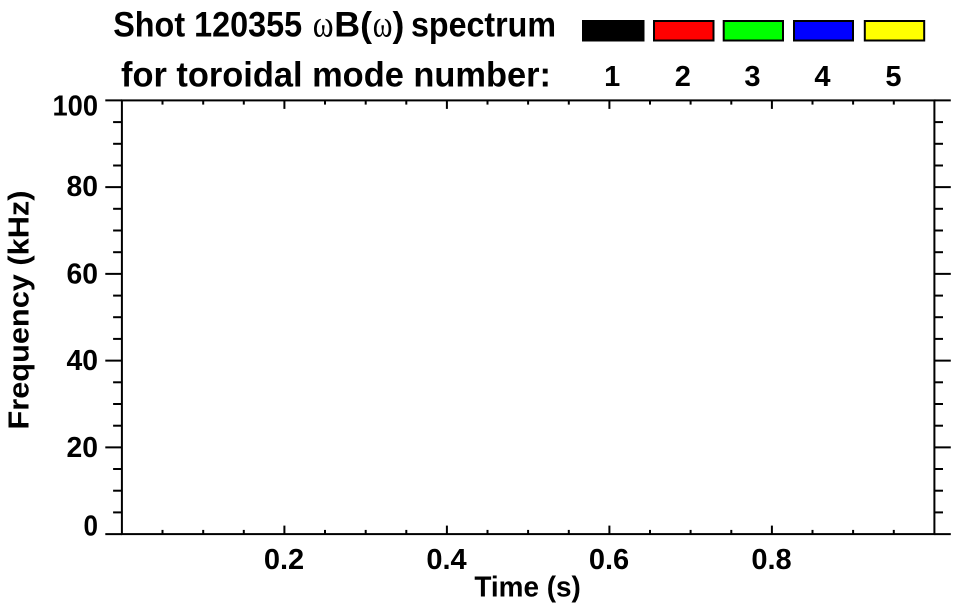  What do you see at coordinates (19, 310) in the screenshot?
I see `svg-text: Frequency (kHz)` at bounding box center [19, 310].